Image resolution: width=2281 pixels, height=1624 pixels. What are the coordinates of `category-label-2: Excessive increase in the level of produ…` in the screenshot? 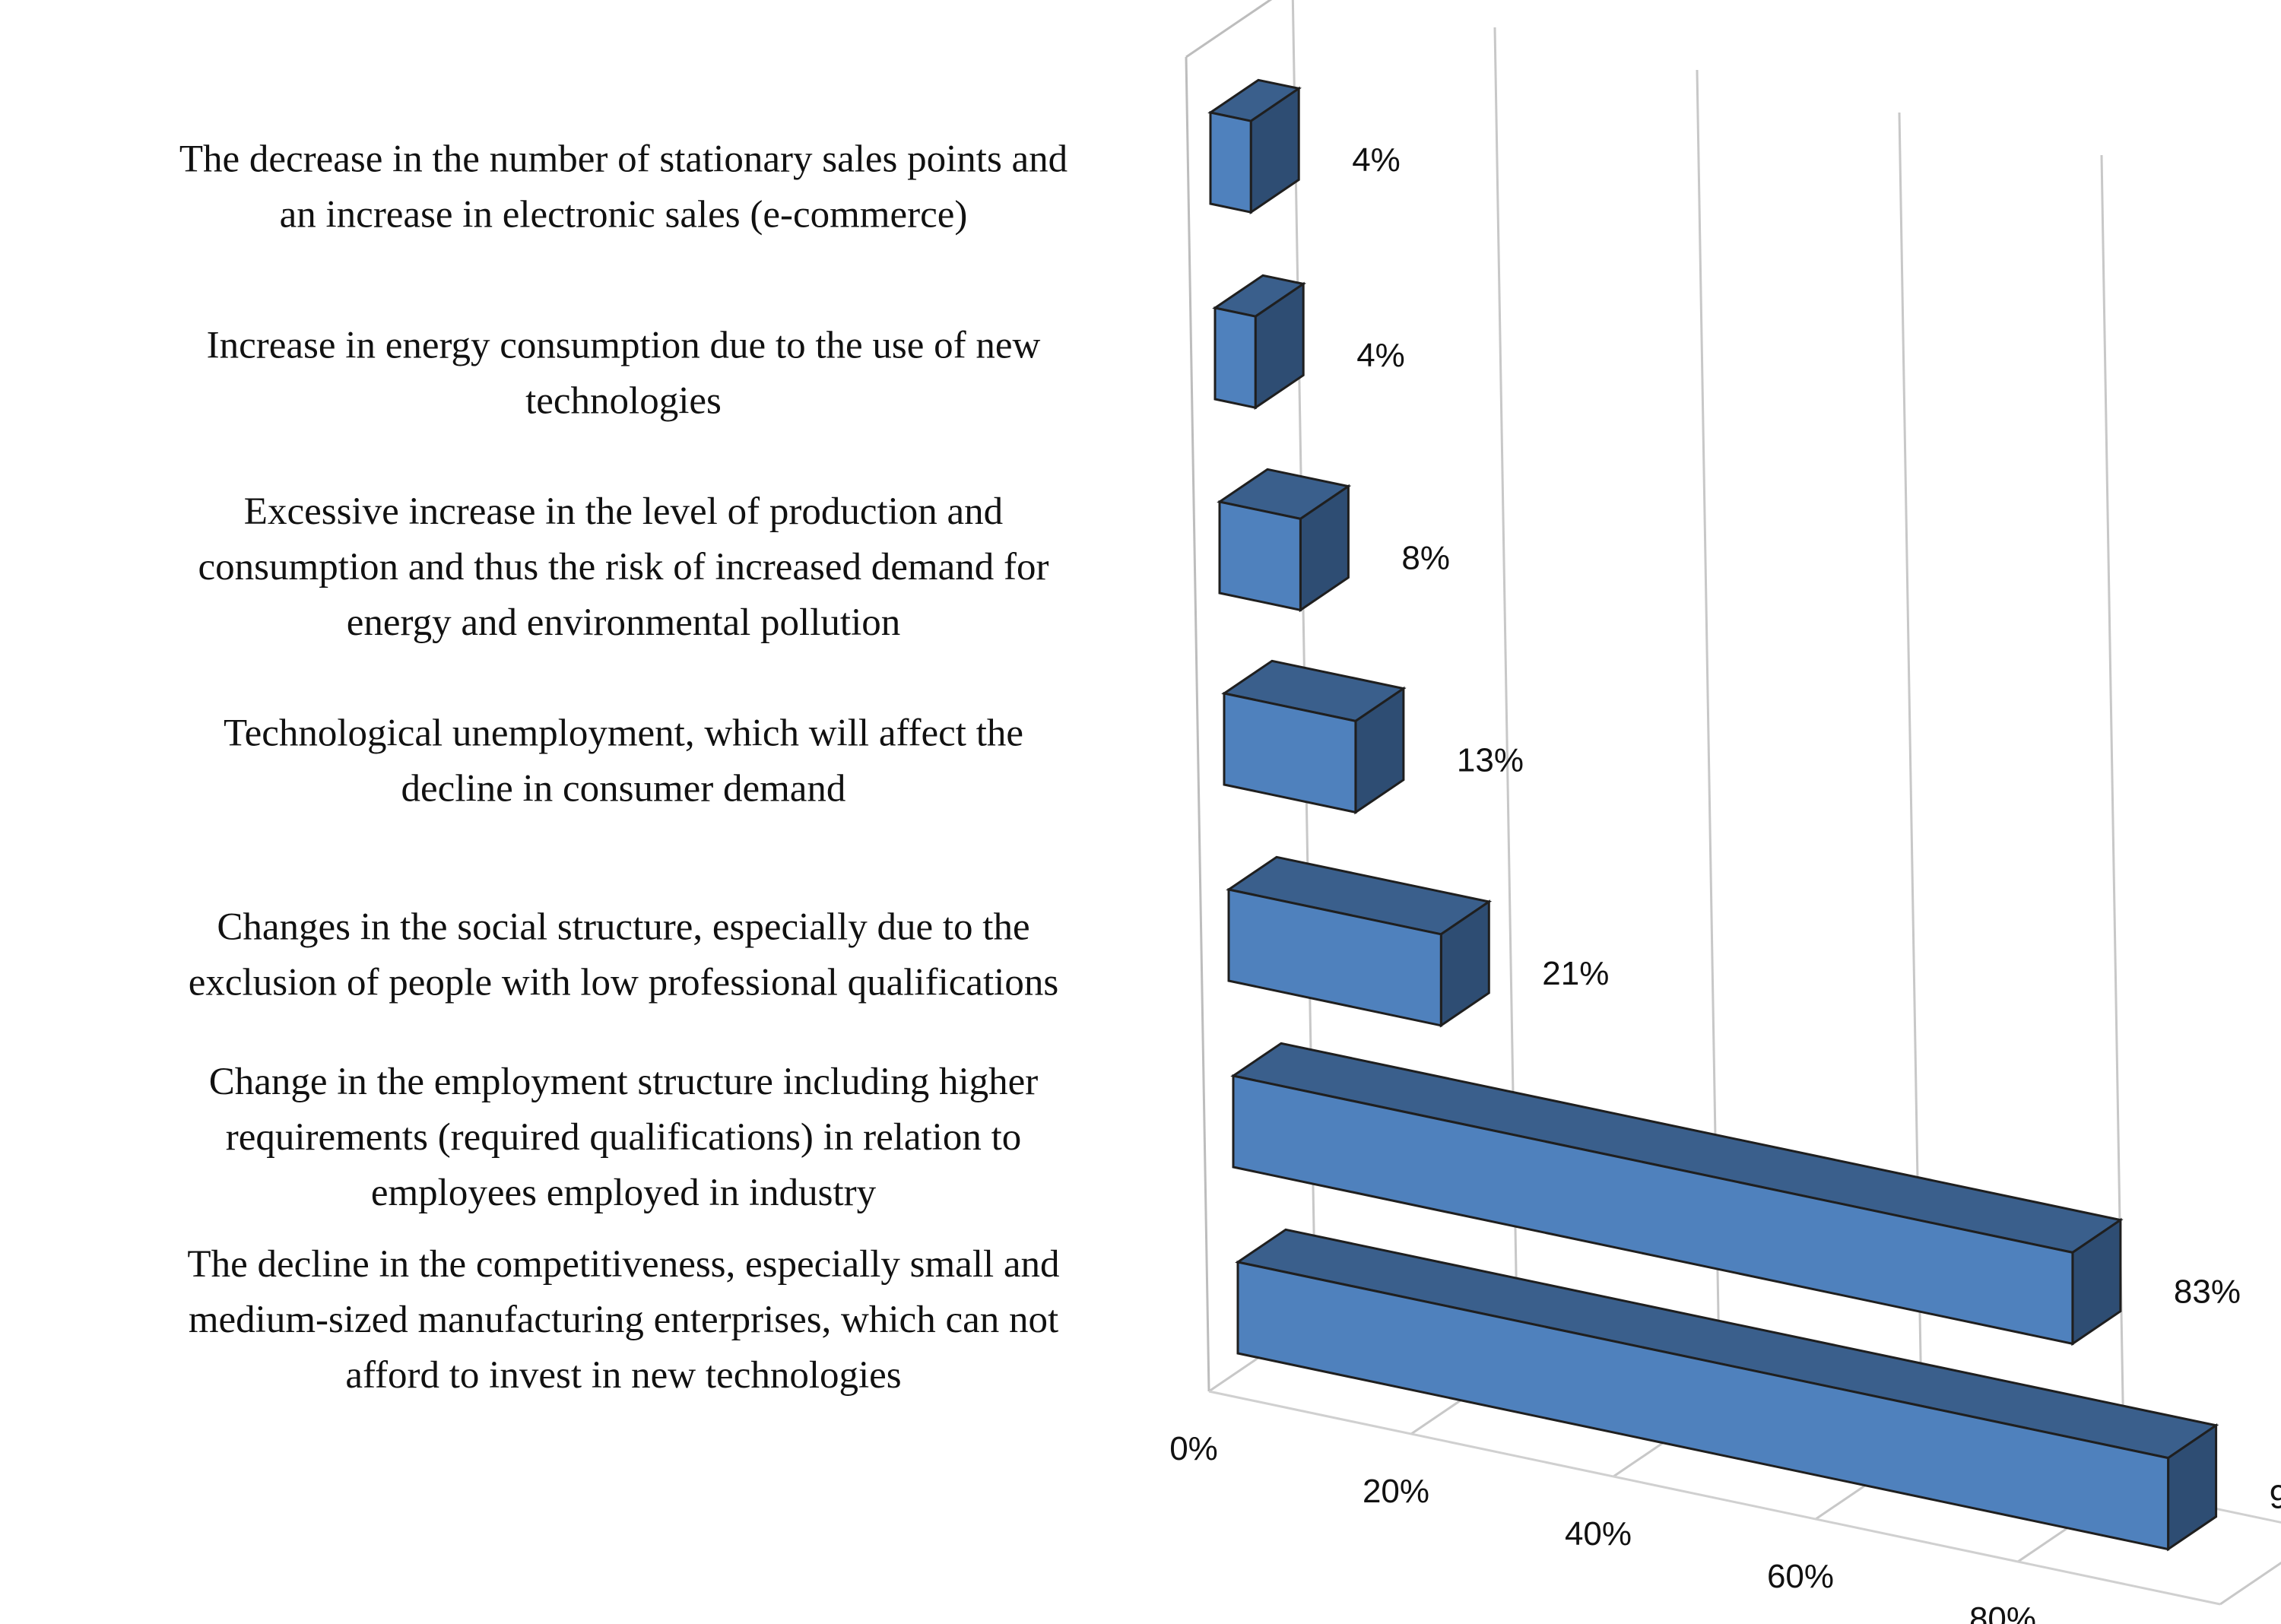 It's located at (623, 567).